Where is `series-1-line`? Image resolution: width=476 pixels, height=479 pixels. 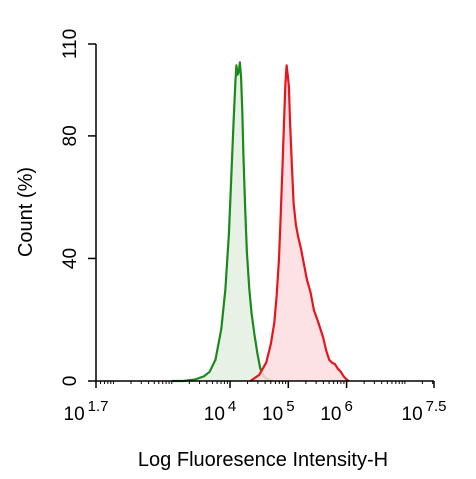
series-1-line is located at coordinates (299, 223).